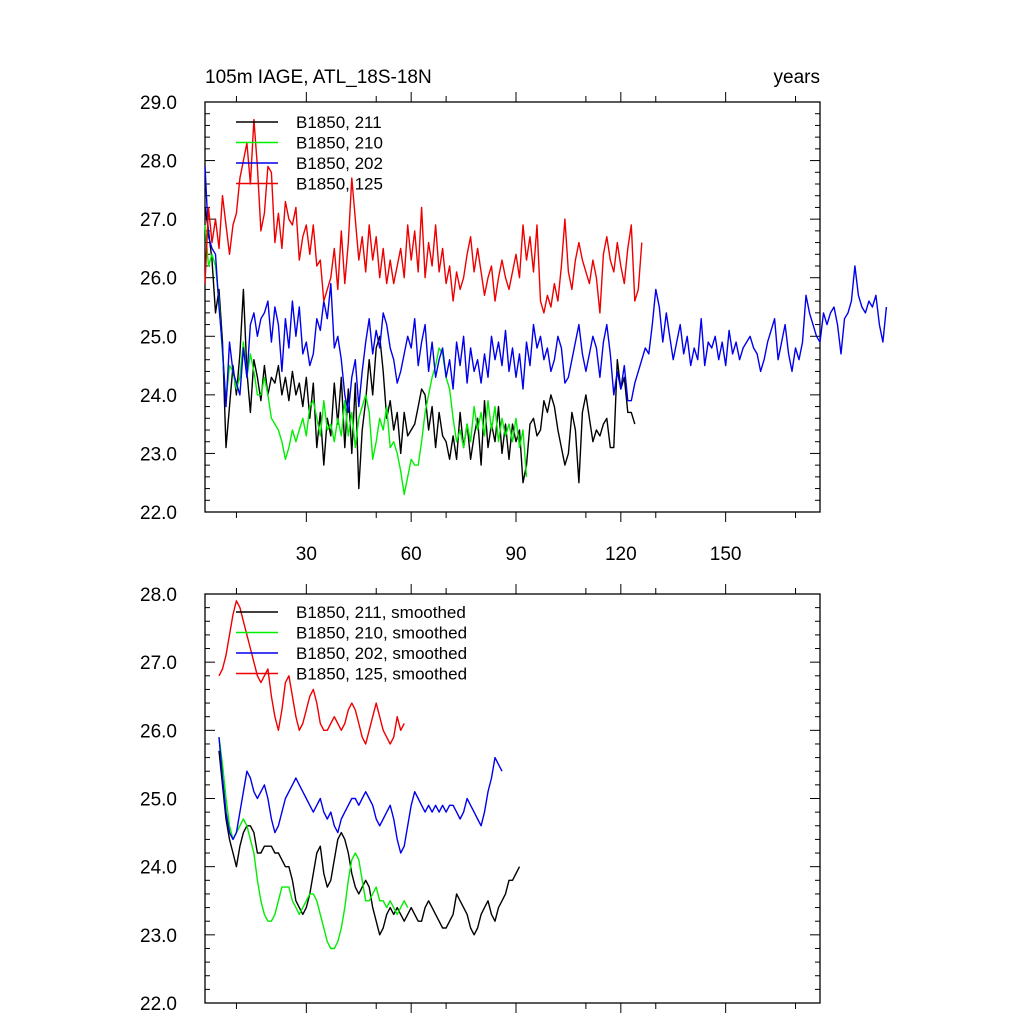  What do you see at coordinates (411, 554) in the screenshot?
I see `x-tick-label: 60` at bounding box center [411, 554].